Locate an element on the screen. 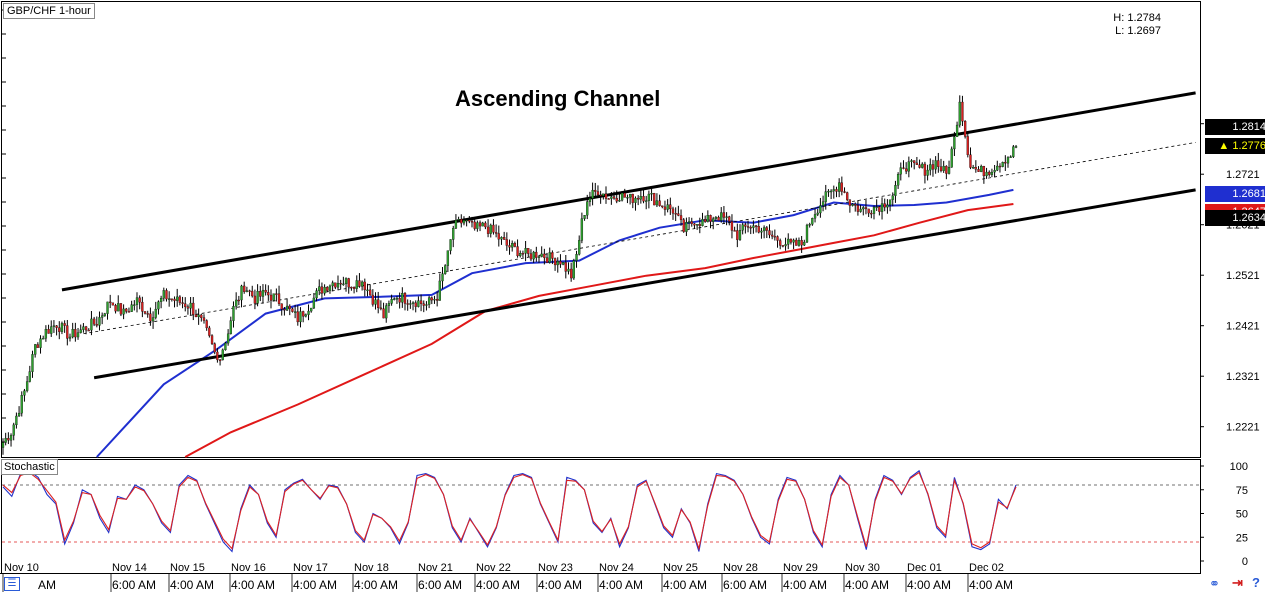 Image resolution: width=1265 pixels, height=605 pixels. date-label: Nov 30 is located at coordinates (862, 568).